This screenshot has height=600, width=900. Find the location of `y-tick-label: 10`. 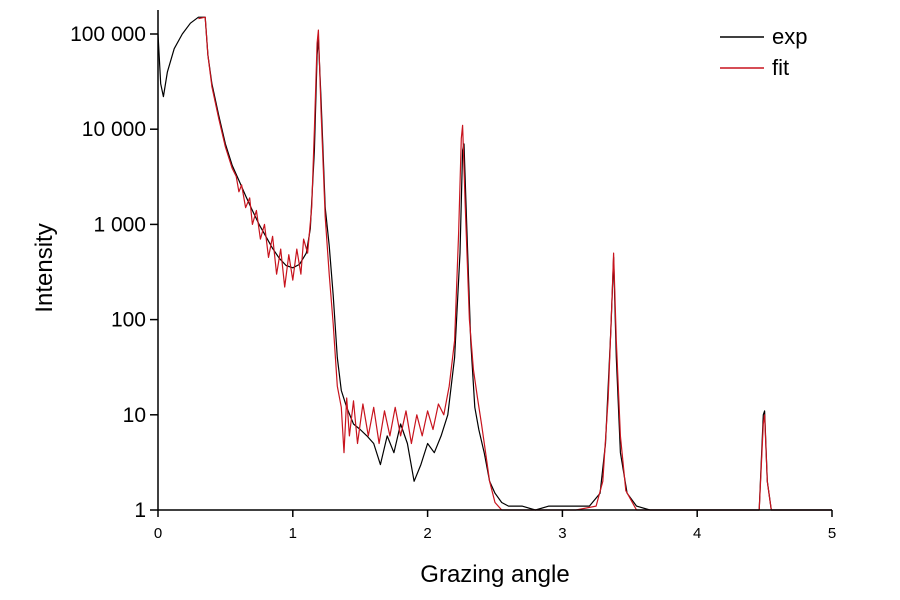

y-tick-label: 10 is located at coordinates (134, 415).